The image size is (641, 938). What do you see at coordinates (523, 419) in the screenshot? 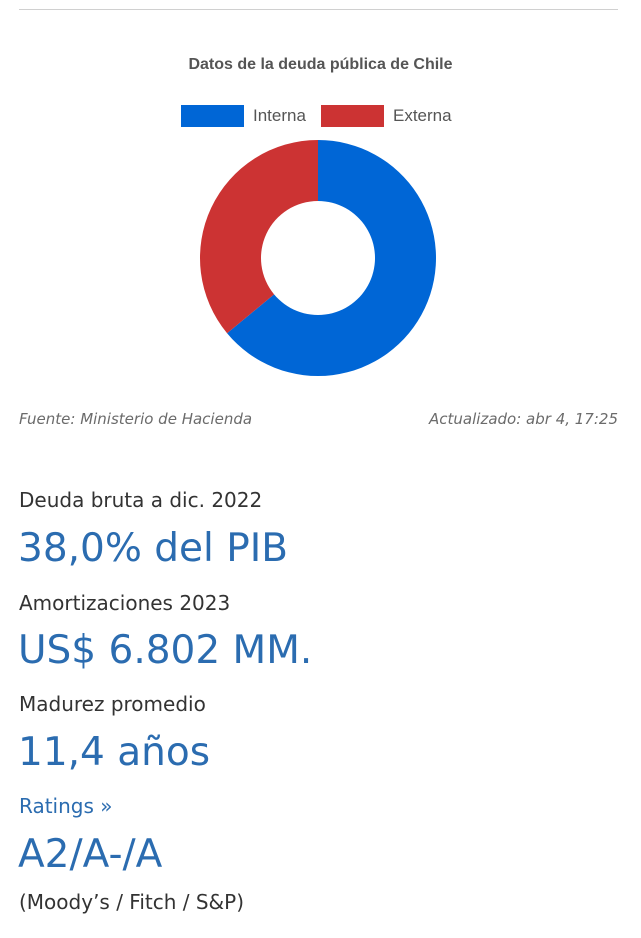
I see `updated-timestamp: Actualizado: abr 4, 17:25` at bounding box center [523, 419].